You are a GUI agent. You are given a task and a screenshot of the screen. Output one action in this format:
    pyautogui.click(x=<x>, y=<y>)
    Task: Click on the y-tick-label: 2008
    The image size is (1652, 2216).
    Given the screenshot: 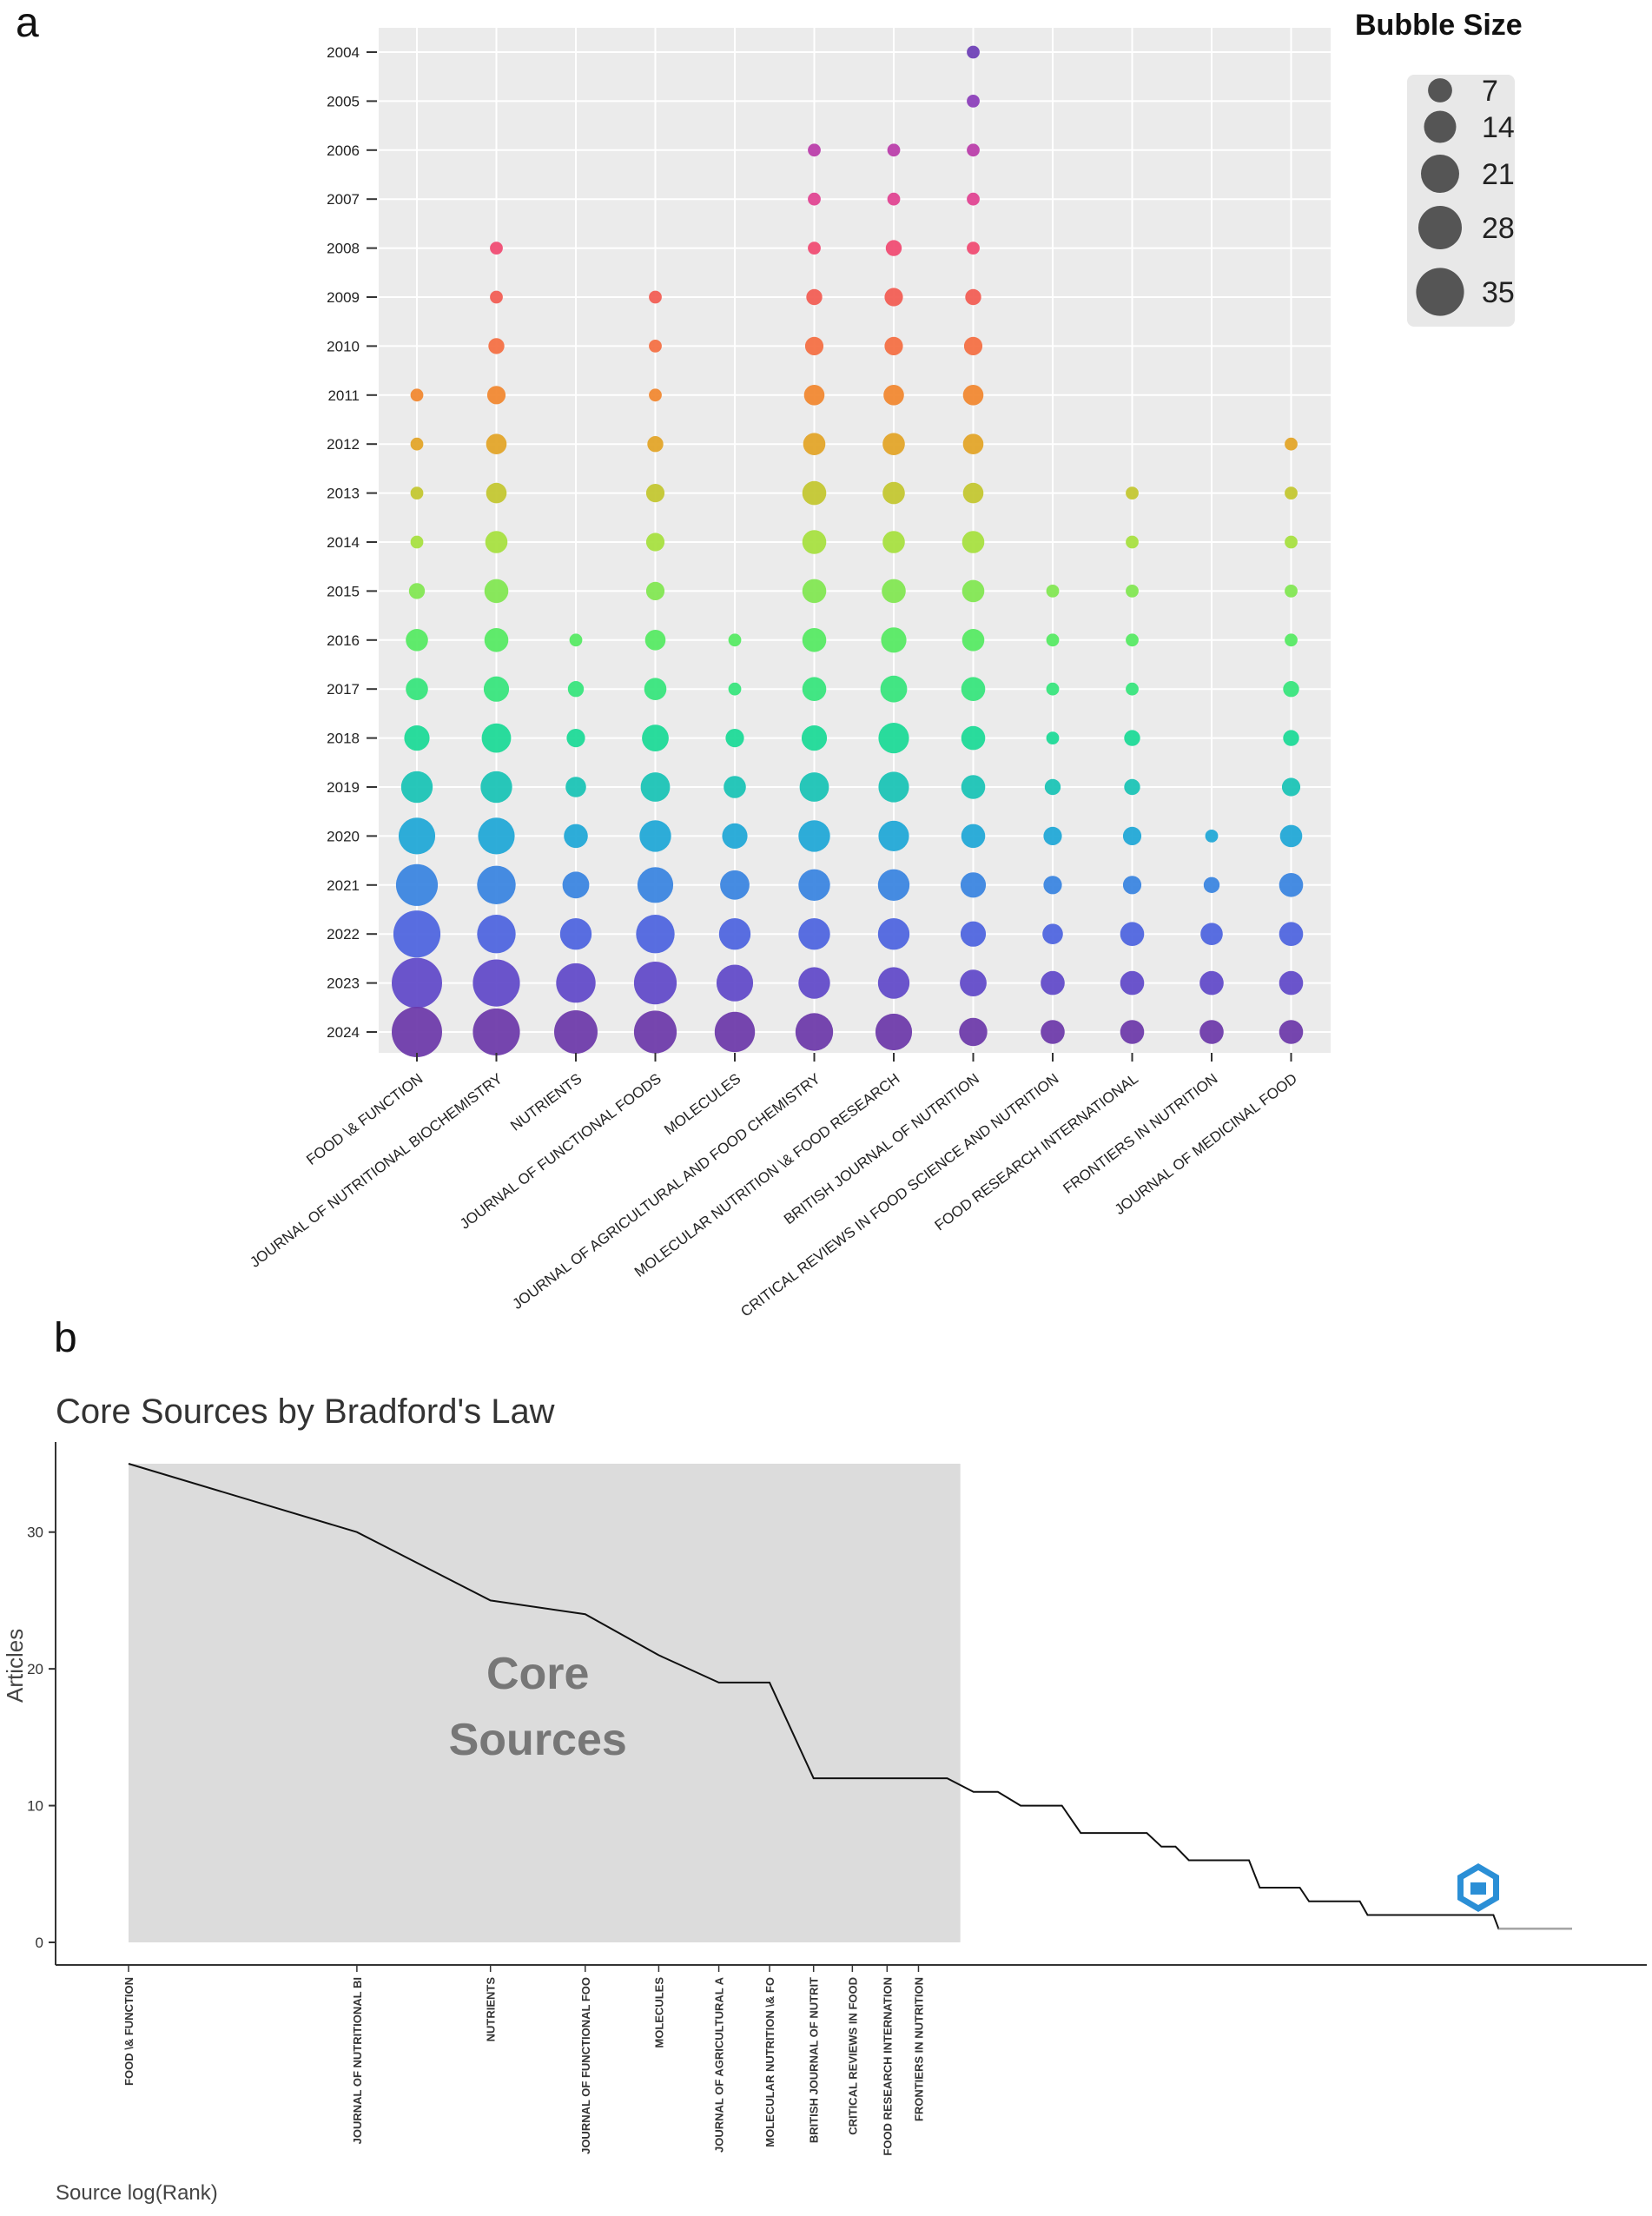 What is the action you would take?
    pyautogui.click(x=343, y=249)
    